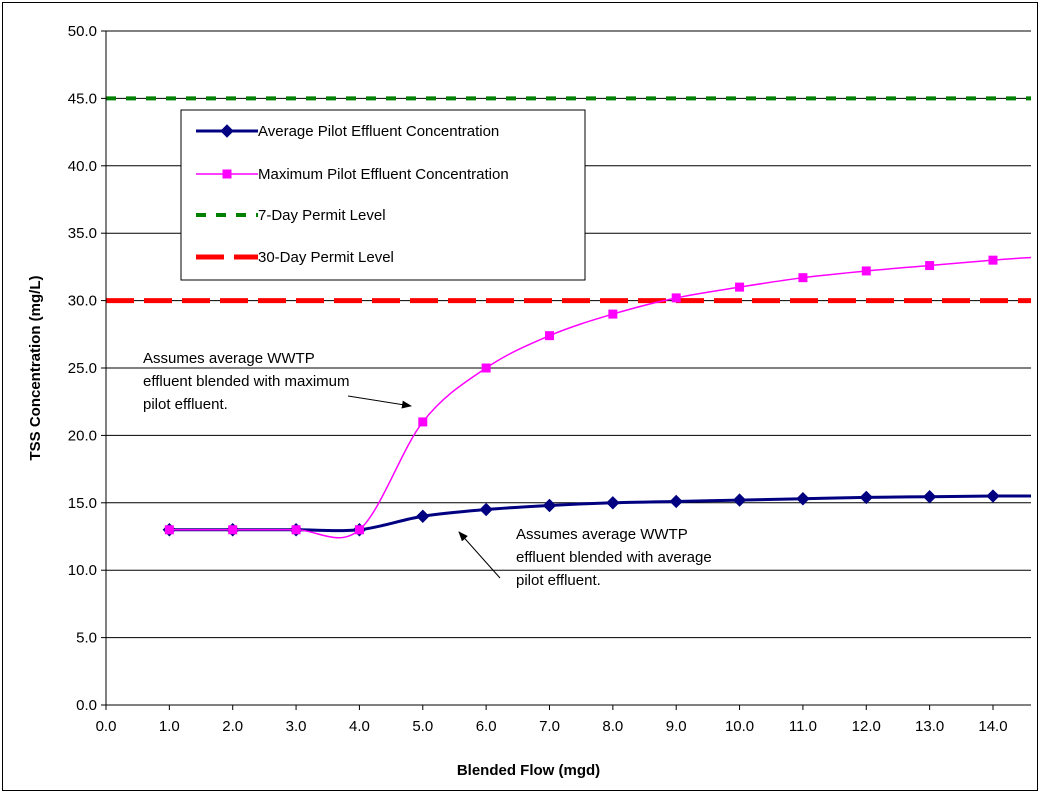 The image size is (1041, 794). What do you see at coordinates (612, 726) in the screenshot?
I see `x-tick-label: 8.0` at bounding box center [612, 726].